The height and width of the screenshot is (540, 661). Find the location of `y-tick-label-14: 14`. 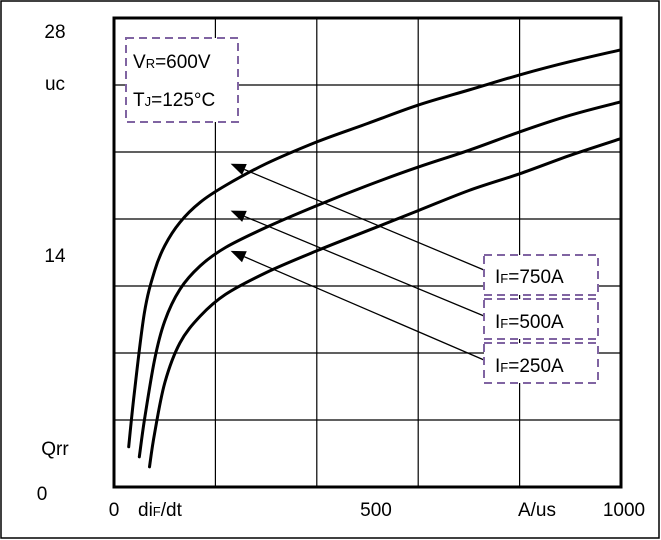

y-tick-label-14: 14 is located at coordinates (55, 256).